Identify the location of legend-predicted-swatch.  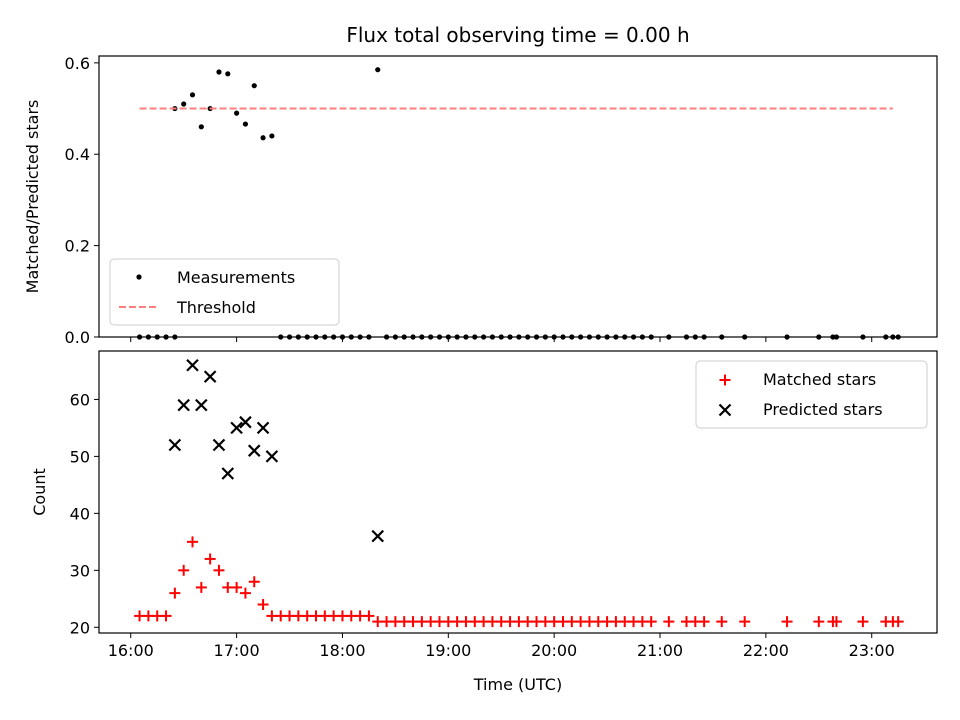
(725, 410).